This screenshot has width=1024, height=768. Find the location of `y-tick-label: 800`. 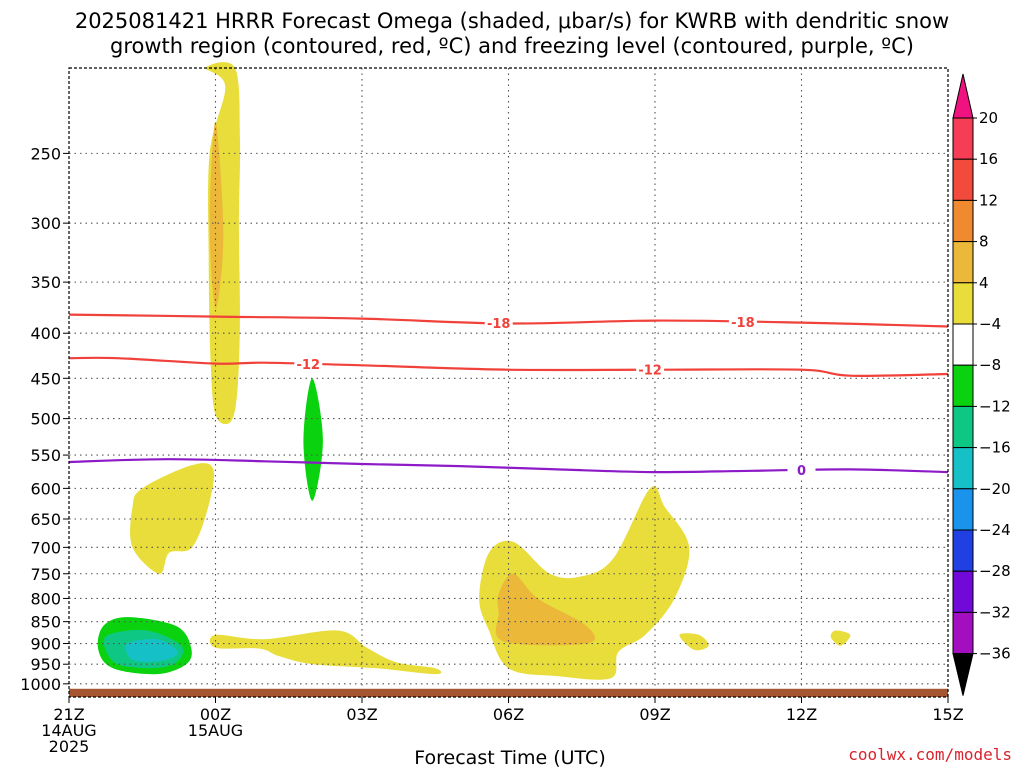

y-tick-label: 800 is located at coordinates (45, 598).